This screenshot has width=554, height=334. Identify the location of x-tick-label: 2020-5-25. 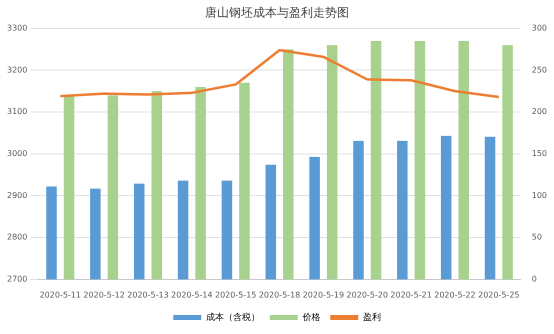
(499, 295).